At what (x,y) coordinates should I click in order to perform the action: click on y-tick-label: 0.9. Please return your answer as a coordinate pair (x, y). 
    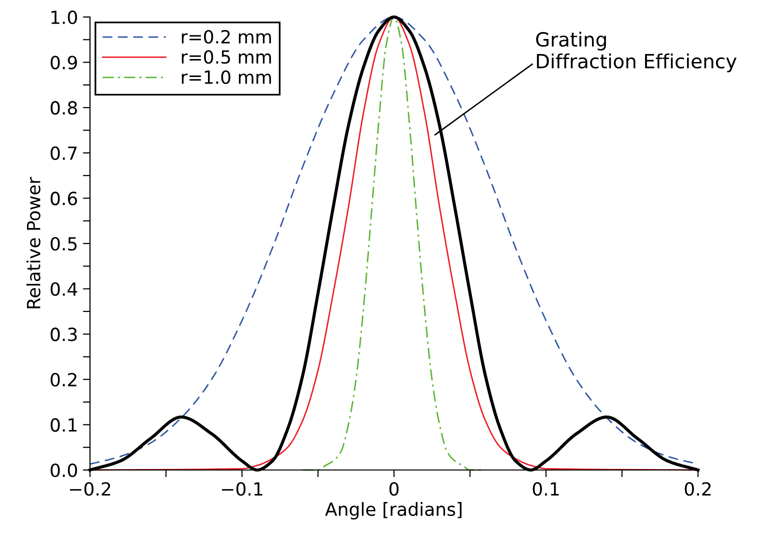
    Looking at the image, I should click on (63, 63).